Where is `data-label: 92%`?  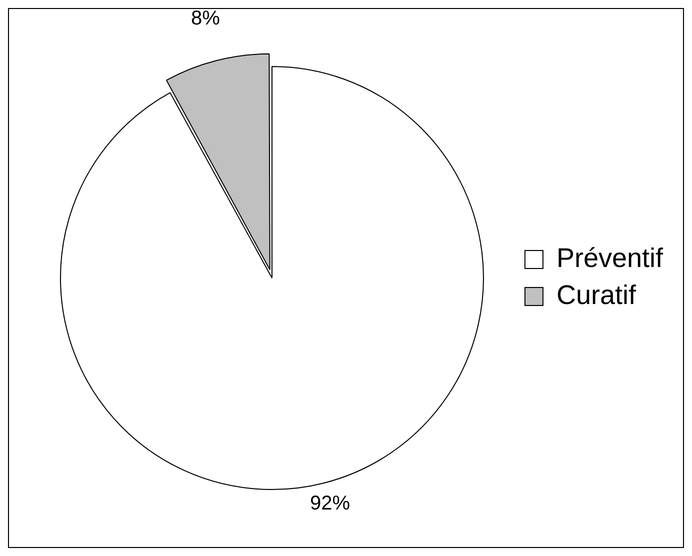 data-label: 92% is located at coordinates (330, 503).